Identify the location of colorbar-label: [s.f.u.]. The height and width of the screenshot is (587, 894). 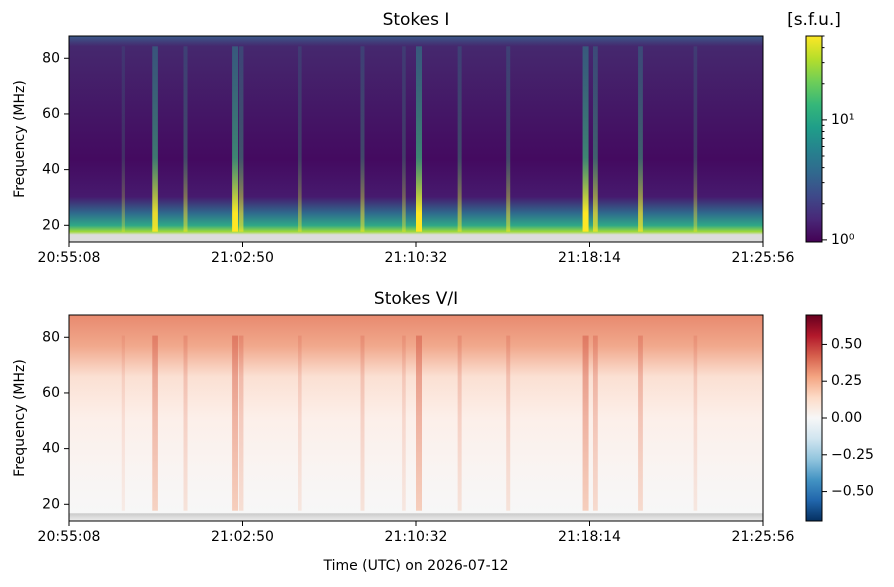
(814, 20).